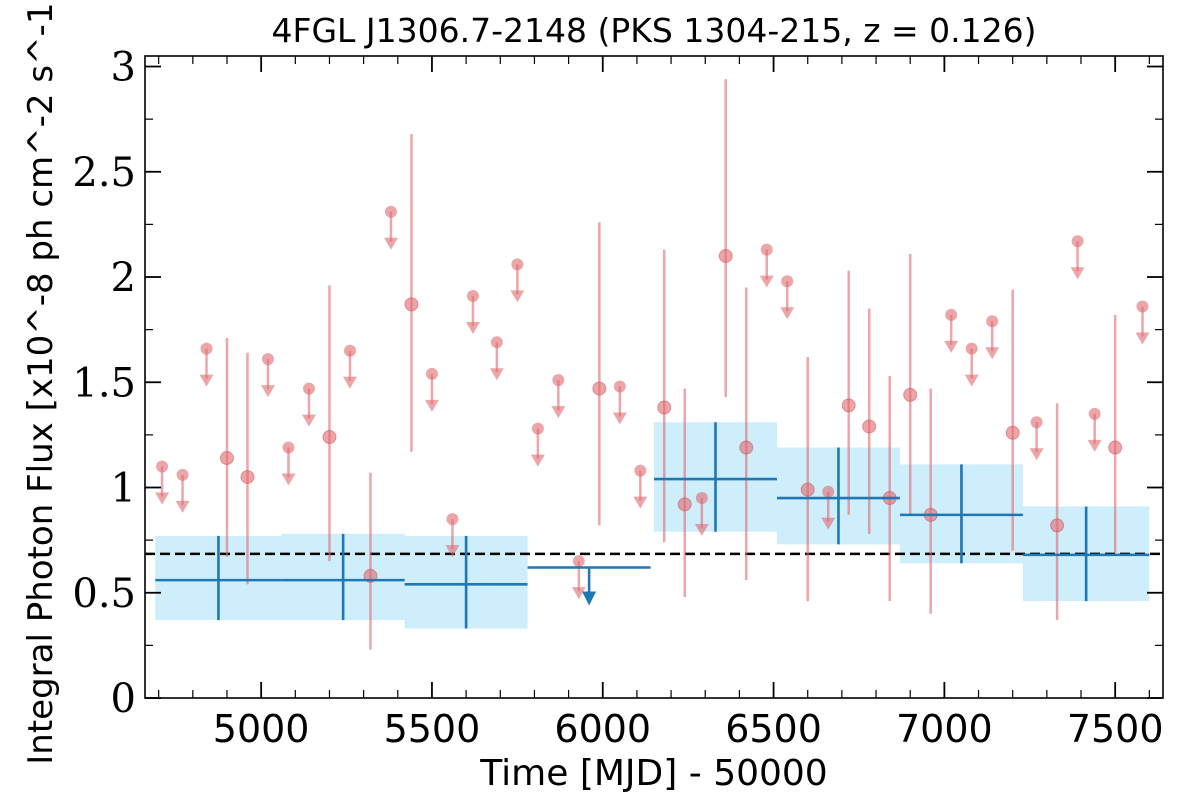  What do you see at coordinates (432, 729) in the screenshot?
I see `x-tick-label: 5500` at bounding box center [432, 729].